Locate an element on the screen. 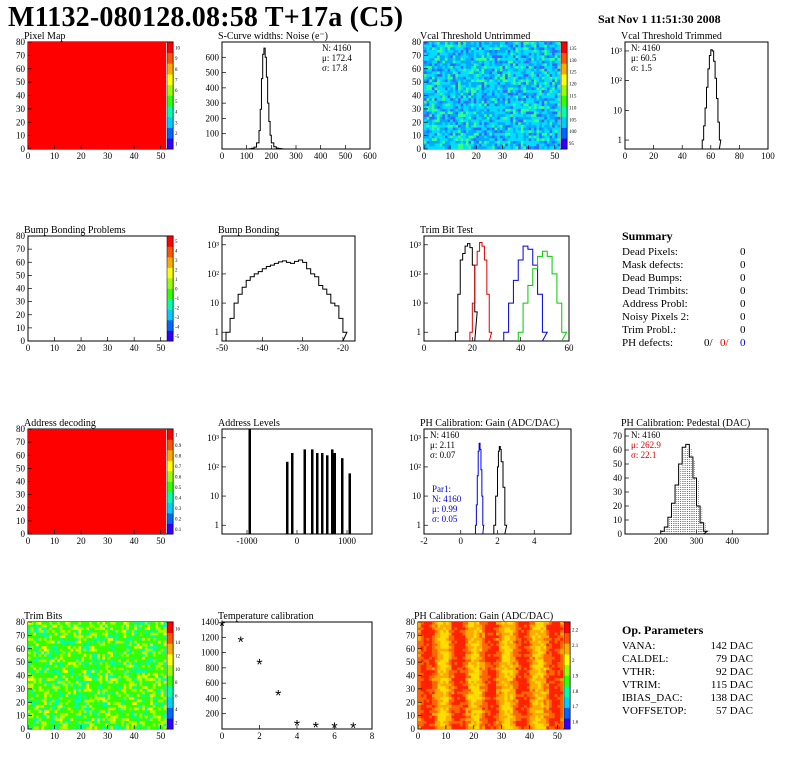  panel-title: Vcal Threshold Trimmed is located at coordinates (671, 36).